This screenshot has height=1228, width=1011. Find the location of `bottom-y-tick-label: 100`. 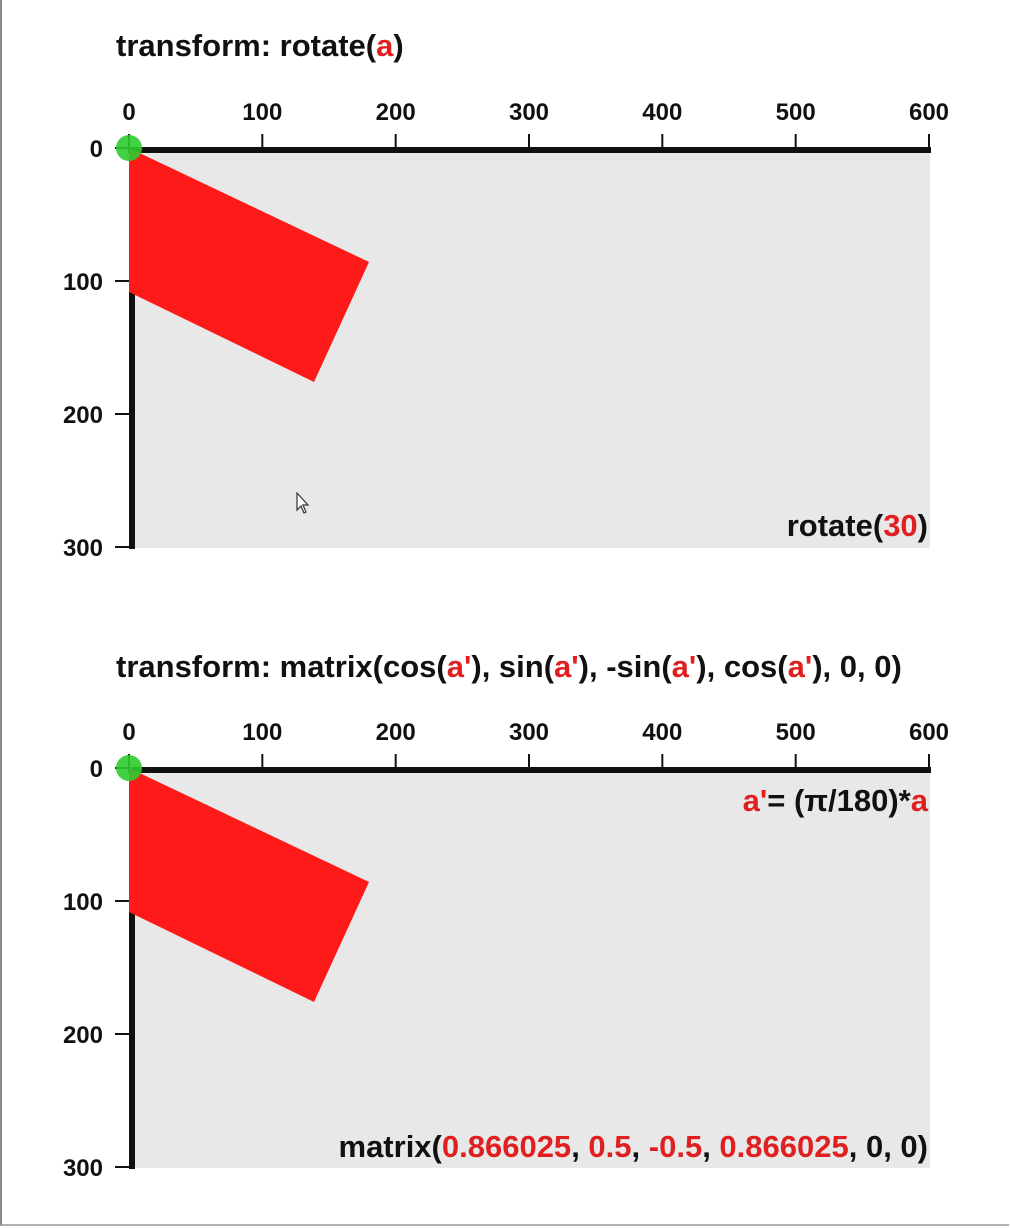

bottom-y-tick-label: 100 is located at coordinates (83, 902).